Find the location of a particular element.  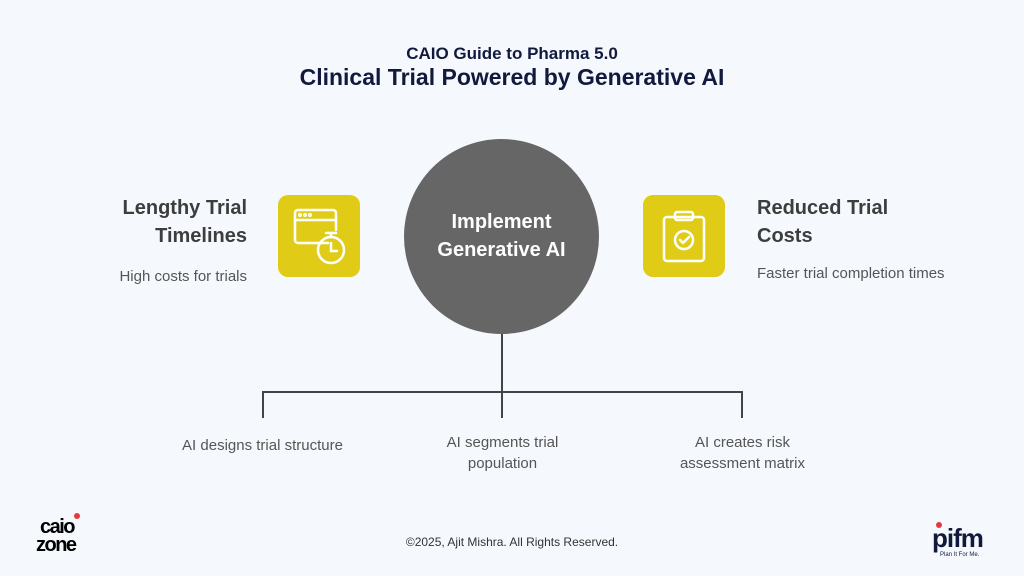

center-label: Implement Generative AI is located at coordinates (501, 236).